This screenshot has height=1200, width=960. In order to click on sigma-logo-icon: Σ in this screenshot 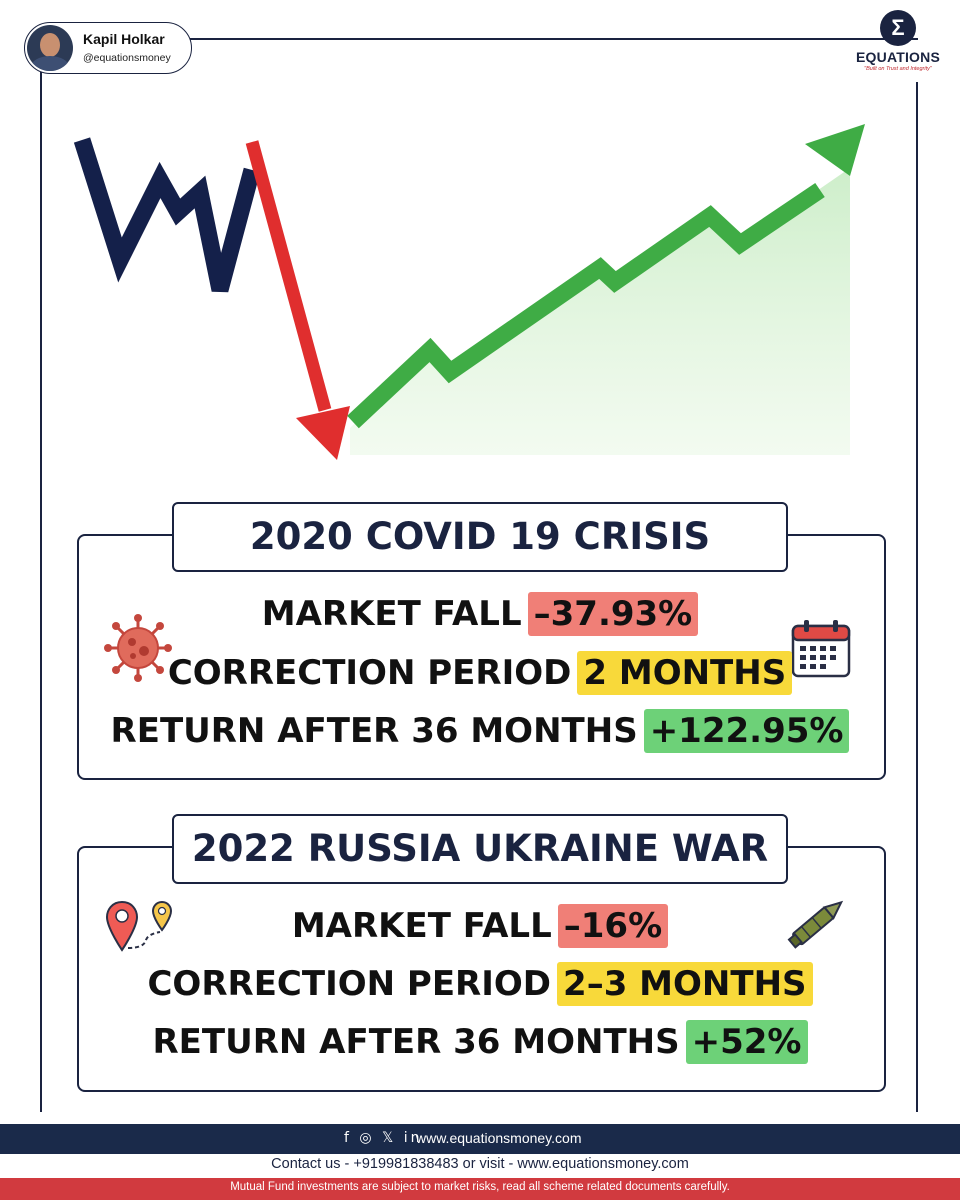, I will do `click(898, 28)`.